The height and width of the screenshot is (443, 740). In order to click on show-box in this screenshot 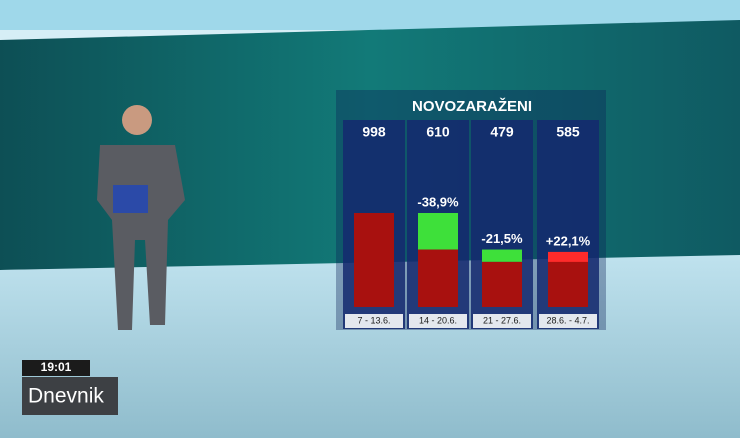, I will do `click(70, 396)`.